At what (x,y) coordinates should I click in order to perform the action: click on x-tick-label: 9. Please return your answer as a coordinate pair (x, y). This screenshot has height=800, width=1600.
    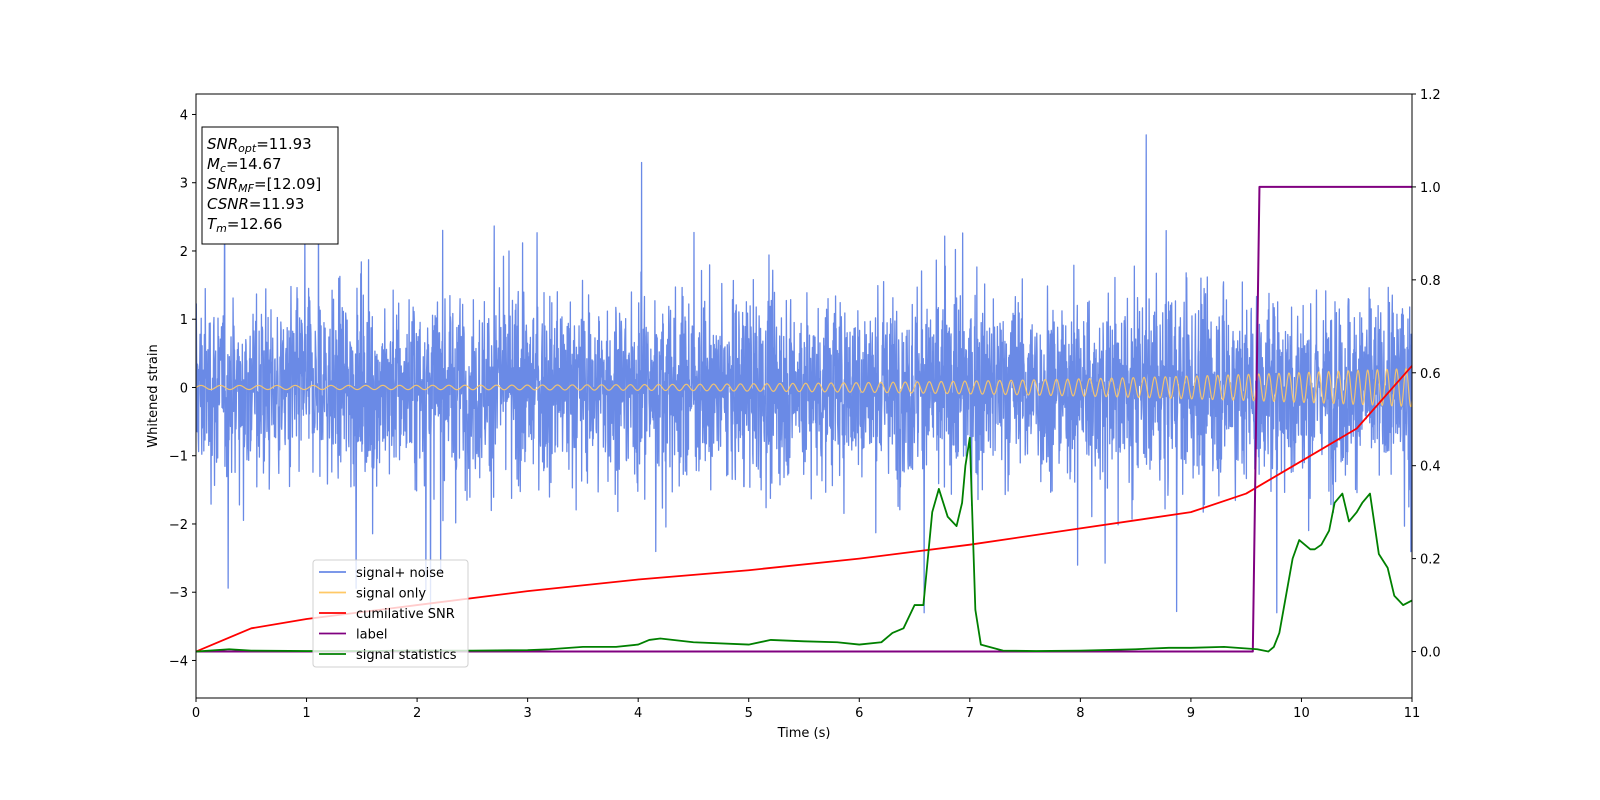
    Looking at the image, I should click on (1191, 713).